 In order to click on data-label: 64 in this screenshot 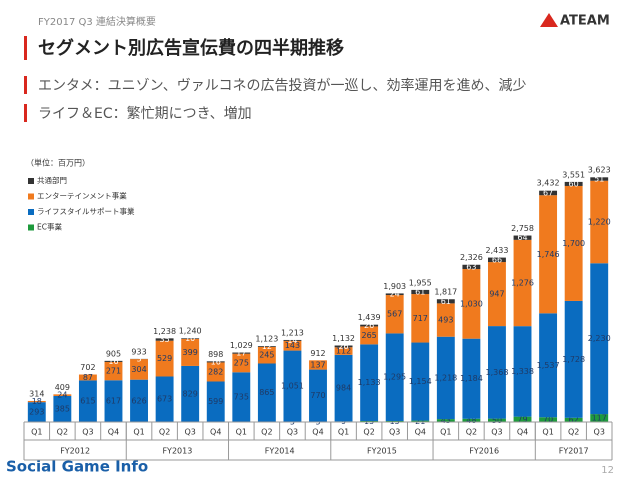, I will do `click(522, 237)`.